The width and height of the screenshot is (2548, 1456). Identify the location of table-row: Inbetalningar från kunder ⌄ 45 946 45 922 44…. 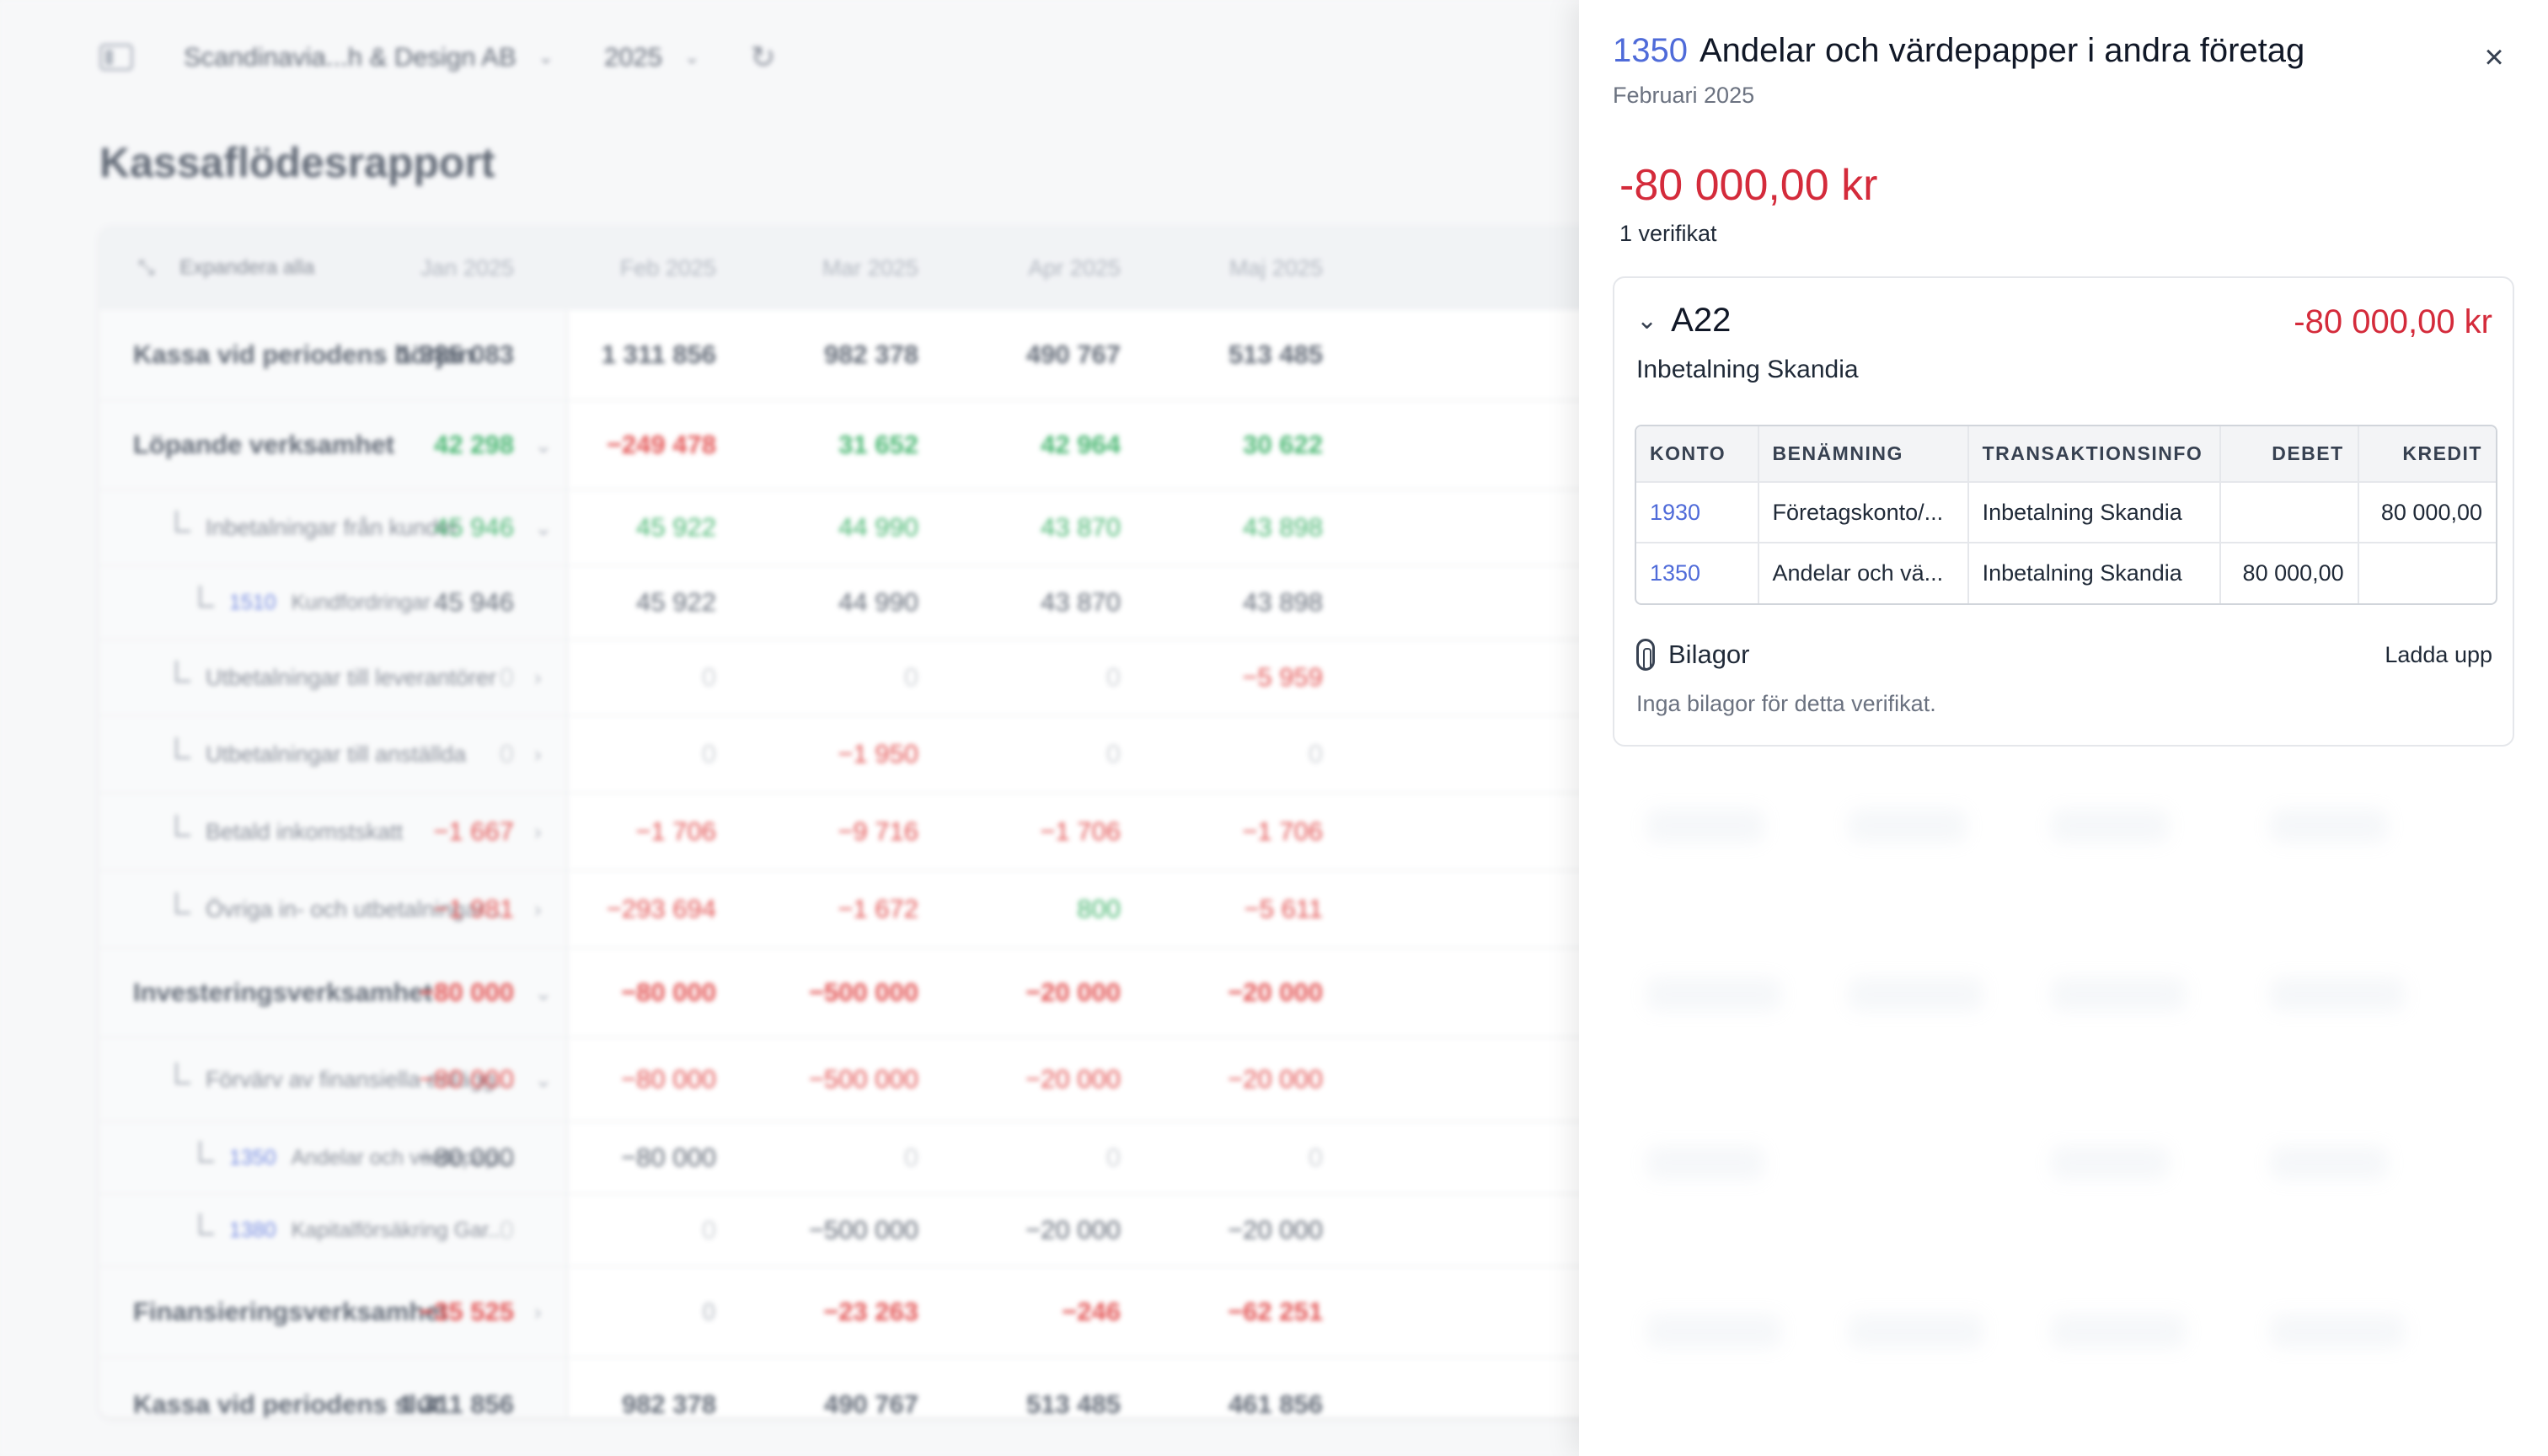
(874, 528).